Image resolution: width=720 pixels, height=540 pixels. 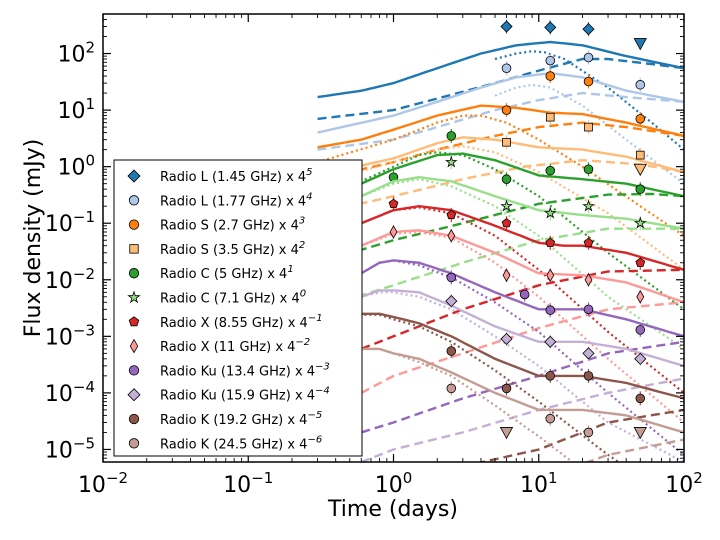 I want to click on legend-label: Radio L (1.77 GHz) x 44, so click(x=236, y=200).